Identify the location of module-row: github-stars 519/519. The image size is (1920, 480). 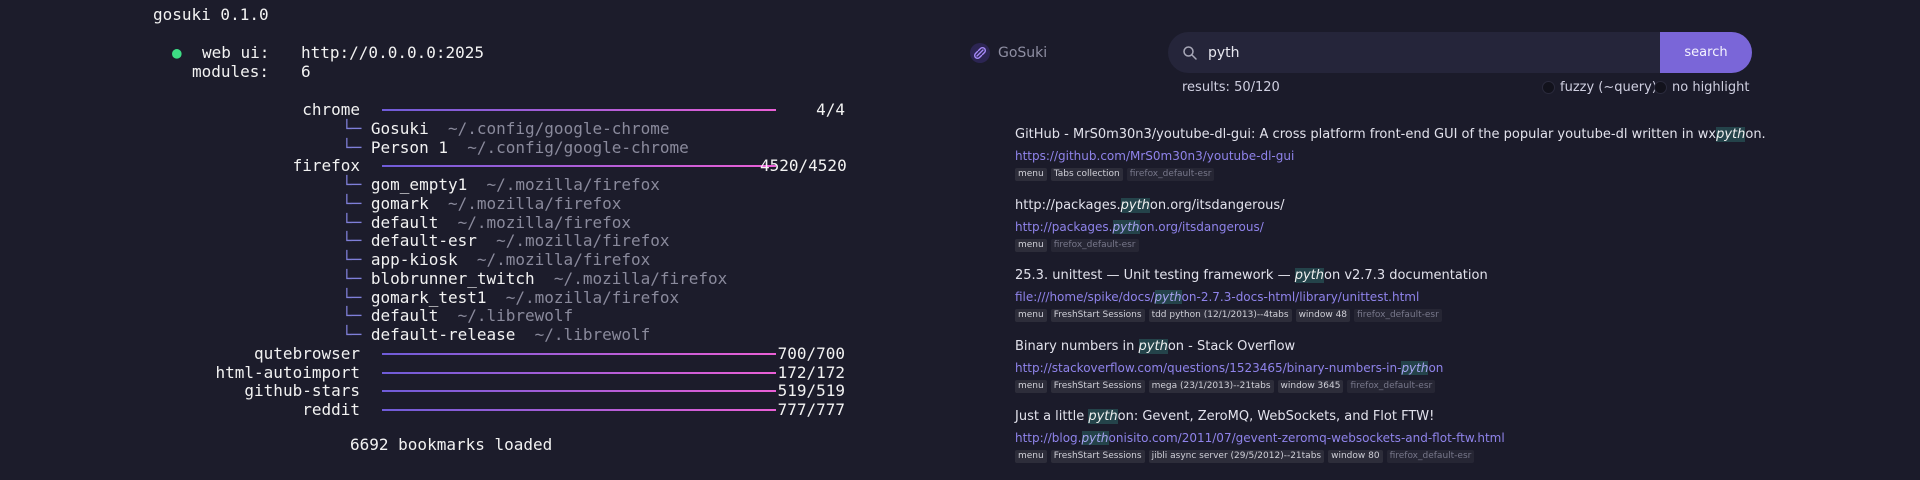
(480, 390).